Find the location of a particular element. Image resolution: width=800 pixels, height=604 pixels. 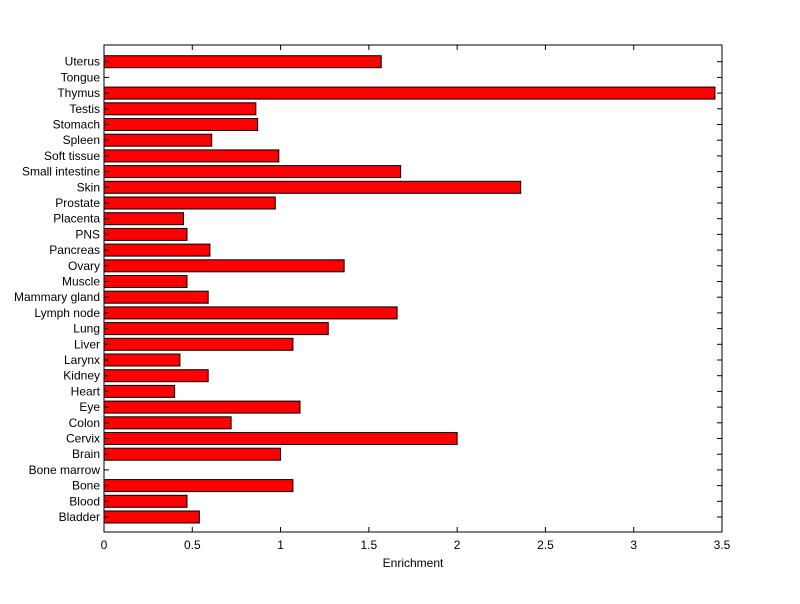

bar-lymph-node is located at coordinates (250, 313).